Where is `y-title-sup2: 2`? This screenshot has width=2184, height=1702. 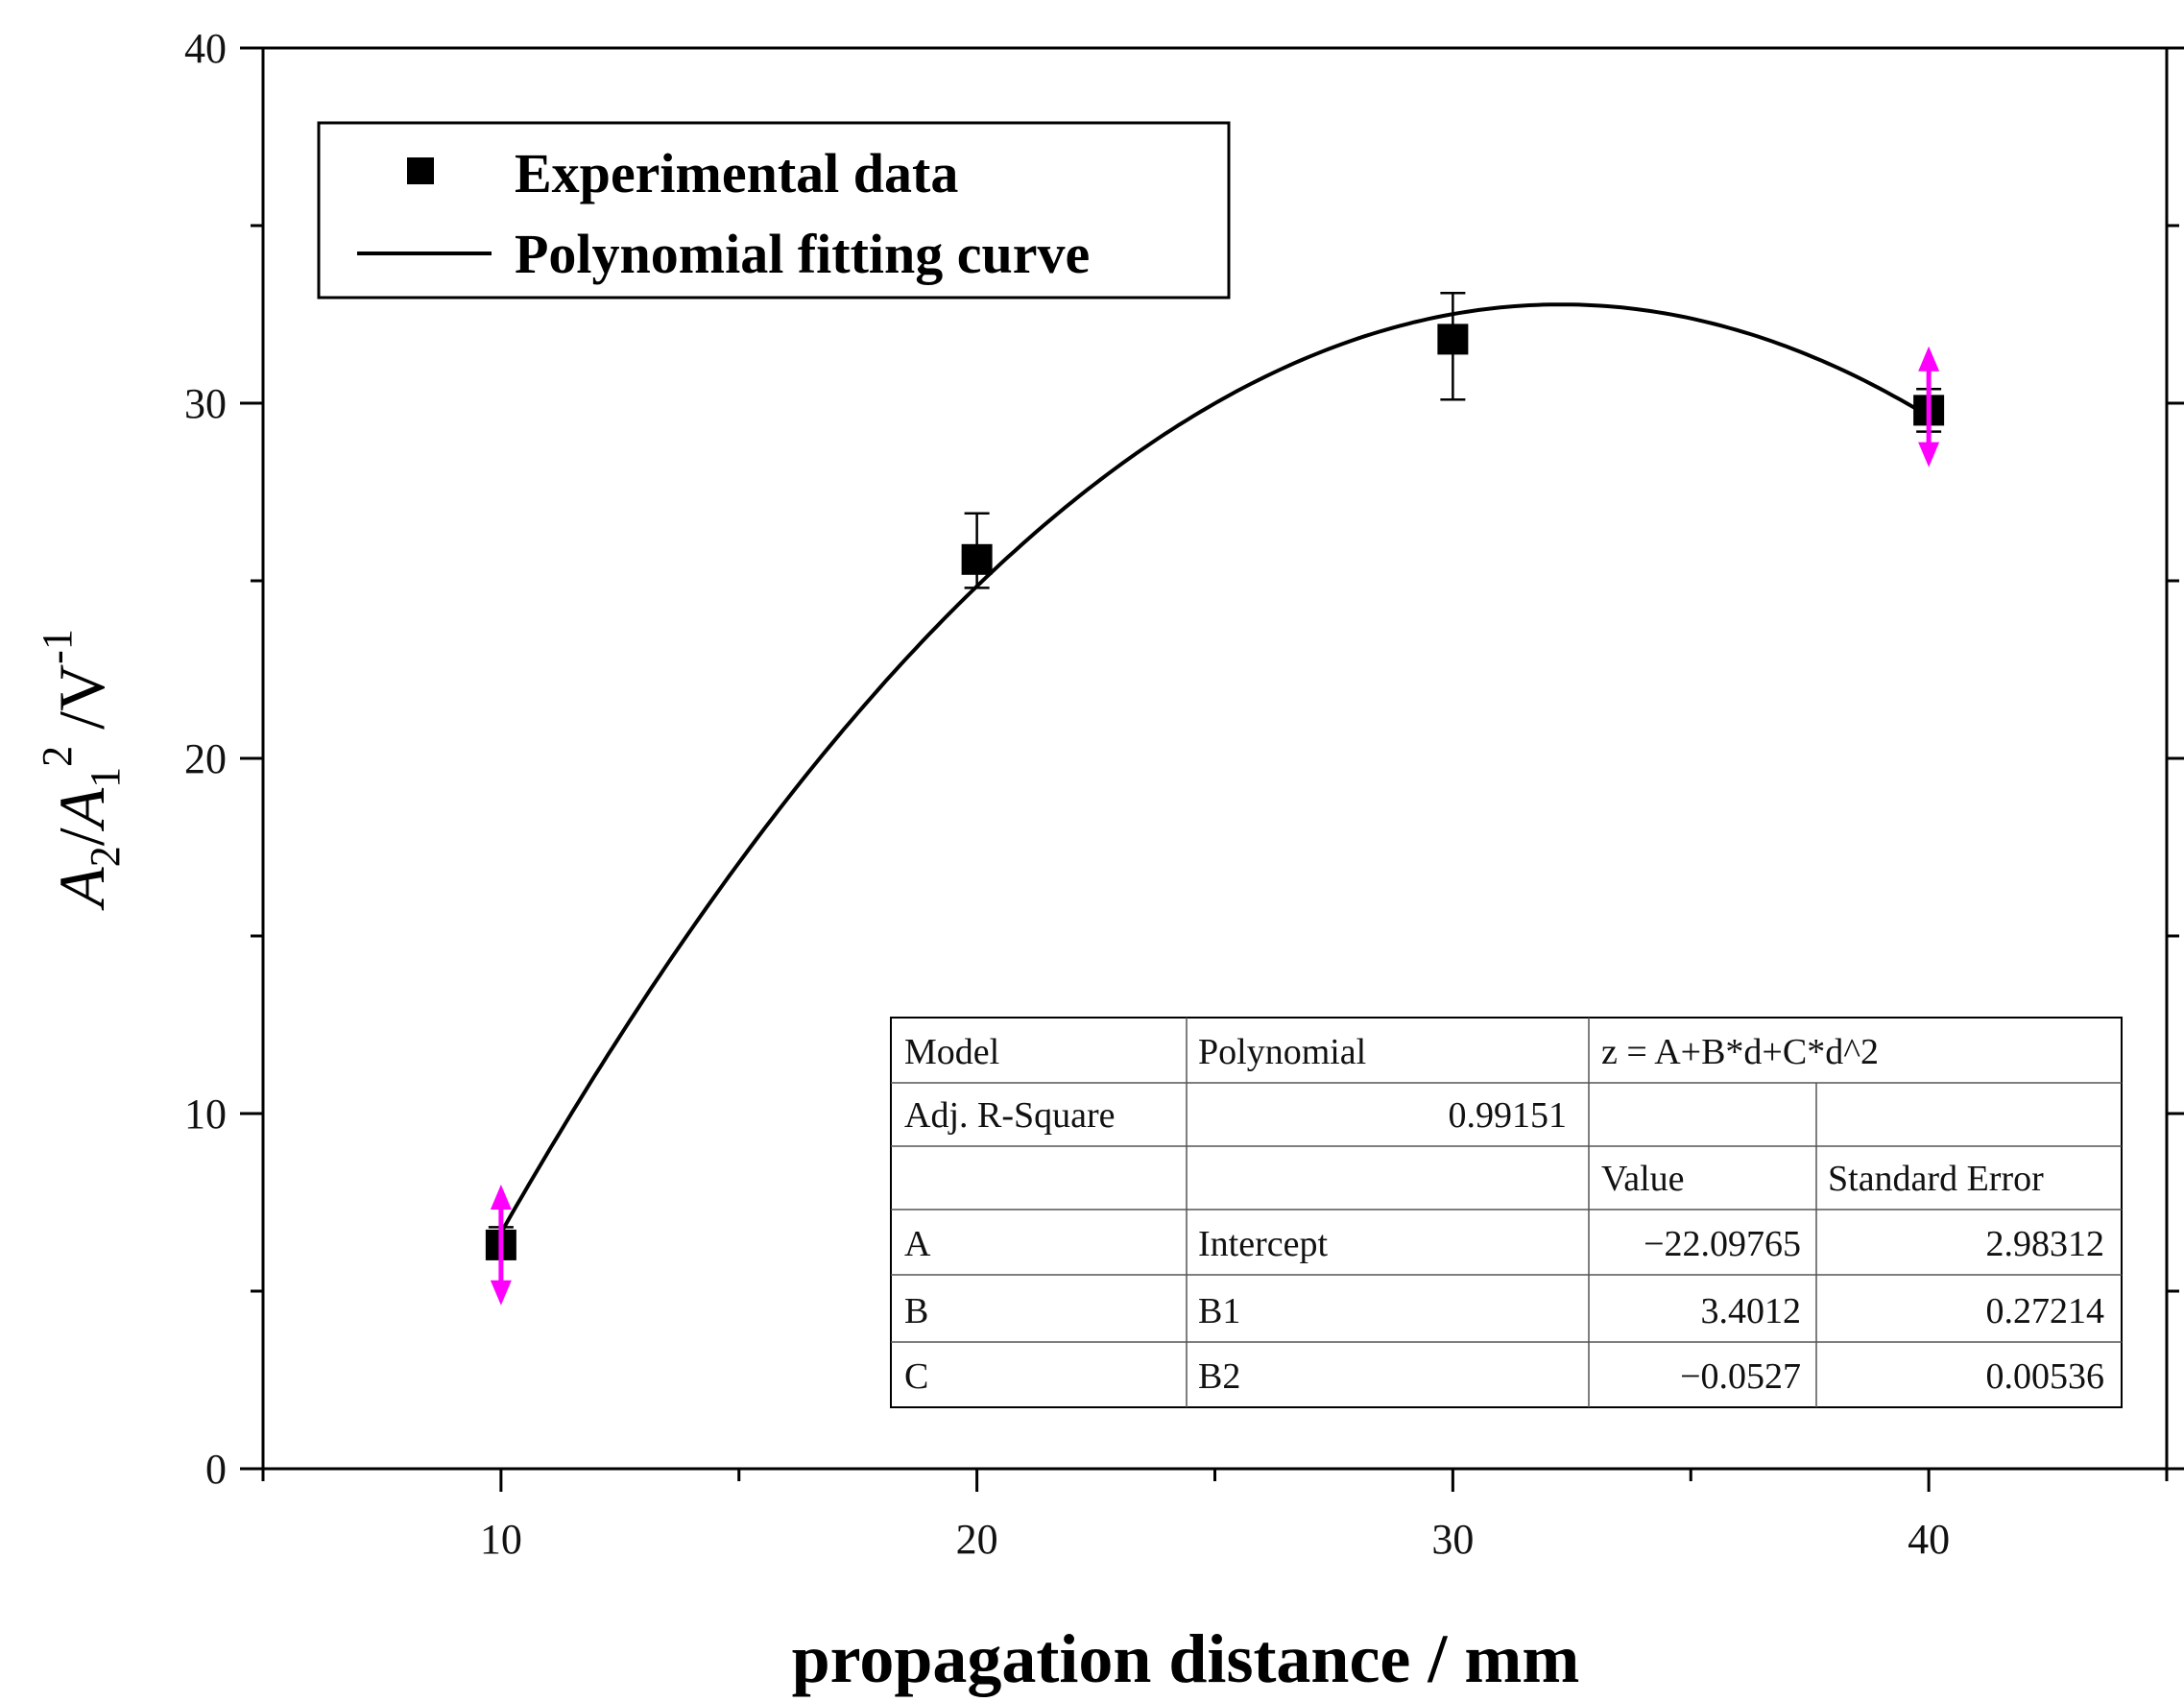 y-title-sup2: 2 is located at coordinates (57, 757).